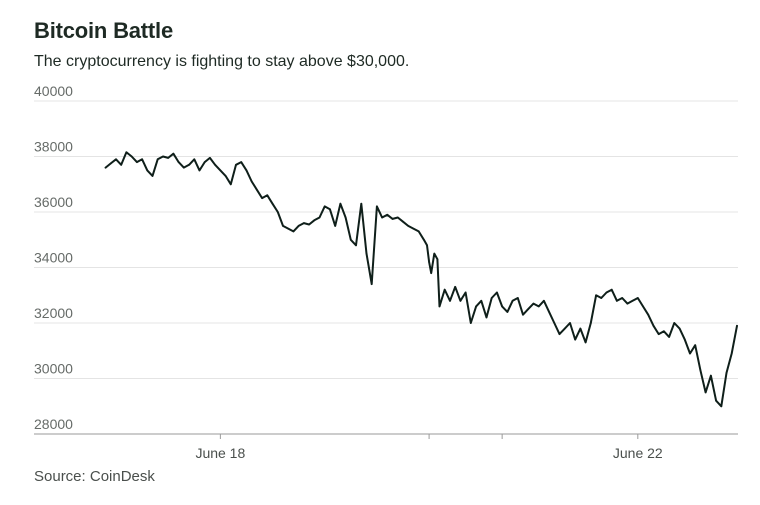 This screenshot has width=760, height=505. What do you see at coordinates (53, 147) in the screenshot?
I see `y-tick-label: 38000` at bounding box center [53, 147].